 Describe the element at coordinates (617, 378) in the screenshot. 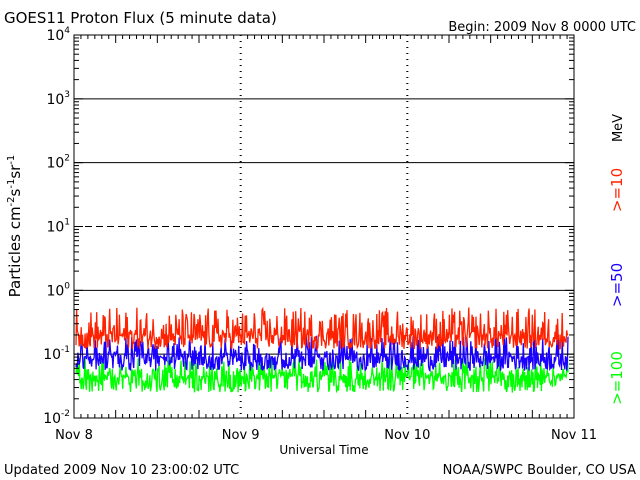

I see `legend-series-100: >=100` at that location.